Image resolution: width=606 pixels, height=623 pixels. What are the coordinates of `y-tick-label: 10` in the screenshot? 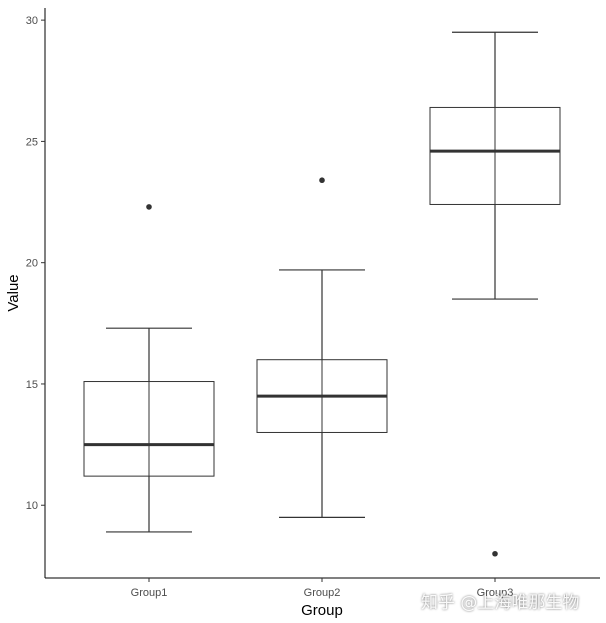 It's located at (32, 506).